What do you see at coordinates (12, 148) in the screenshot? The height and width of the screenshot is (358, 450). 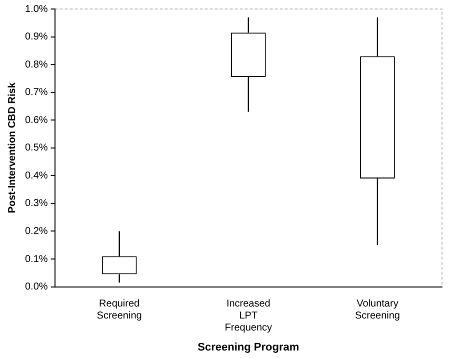 I see `y-axis-title: Post-Intervention CBD Risk` at bounding box center [12, 148].